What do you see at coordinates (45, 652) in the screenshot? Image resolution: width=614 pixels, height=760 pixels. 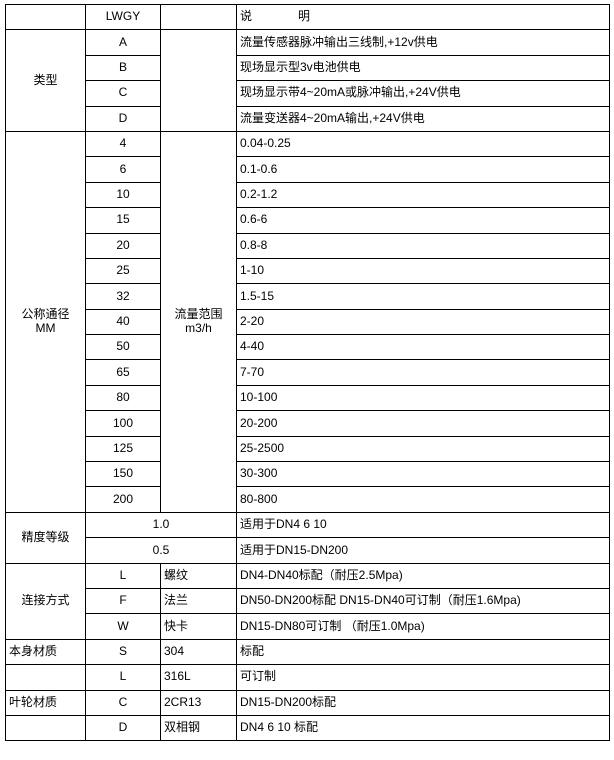 I see `group-label-body-material: 本身材质` at bounding box center [45, 652].